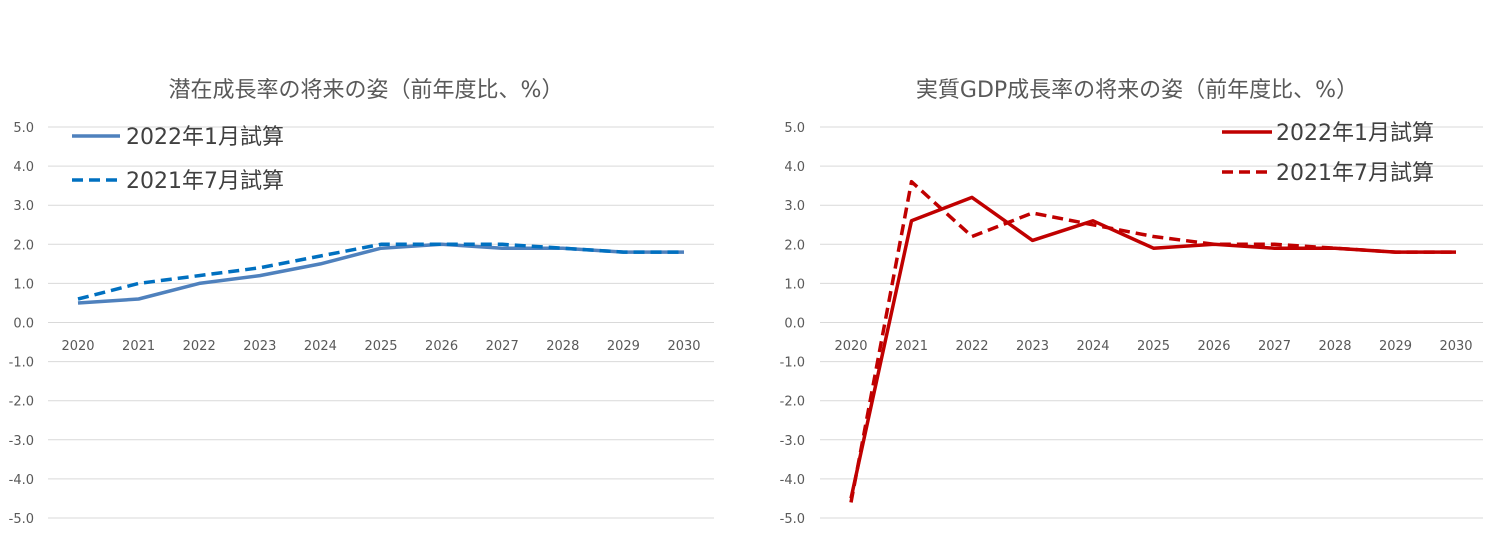 The width and height of the screenshot is (1493, 557). Describe the element at coordinates (366, 90) in the screenshot. I see `chart-title: 潜在成長率の将来の姿（前年度比、%）` at that location.